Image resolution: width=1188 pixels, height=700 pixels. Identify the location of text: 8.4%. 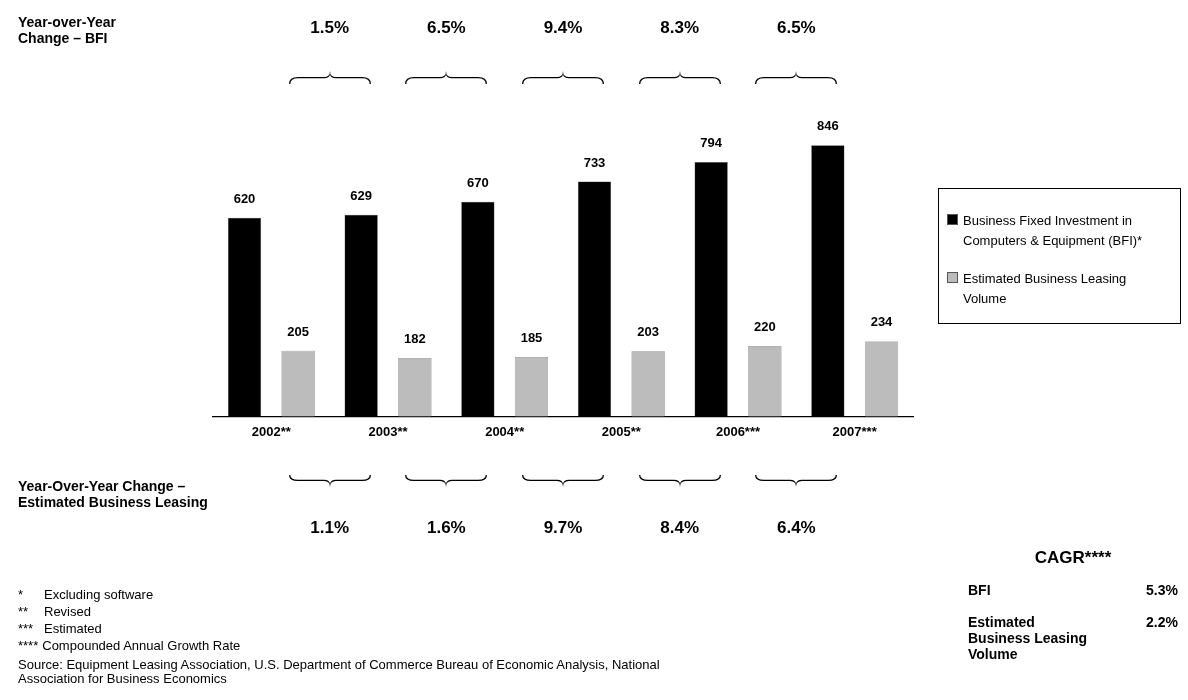
(680, 527).